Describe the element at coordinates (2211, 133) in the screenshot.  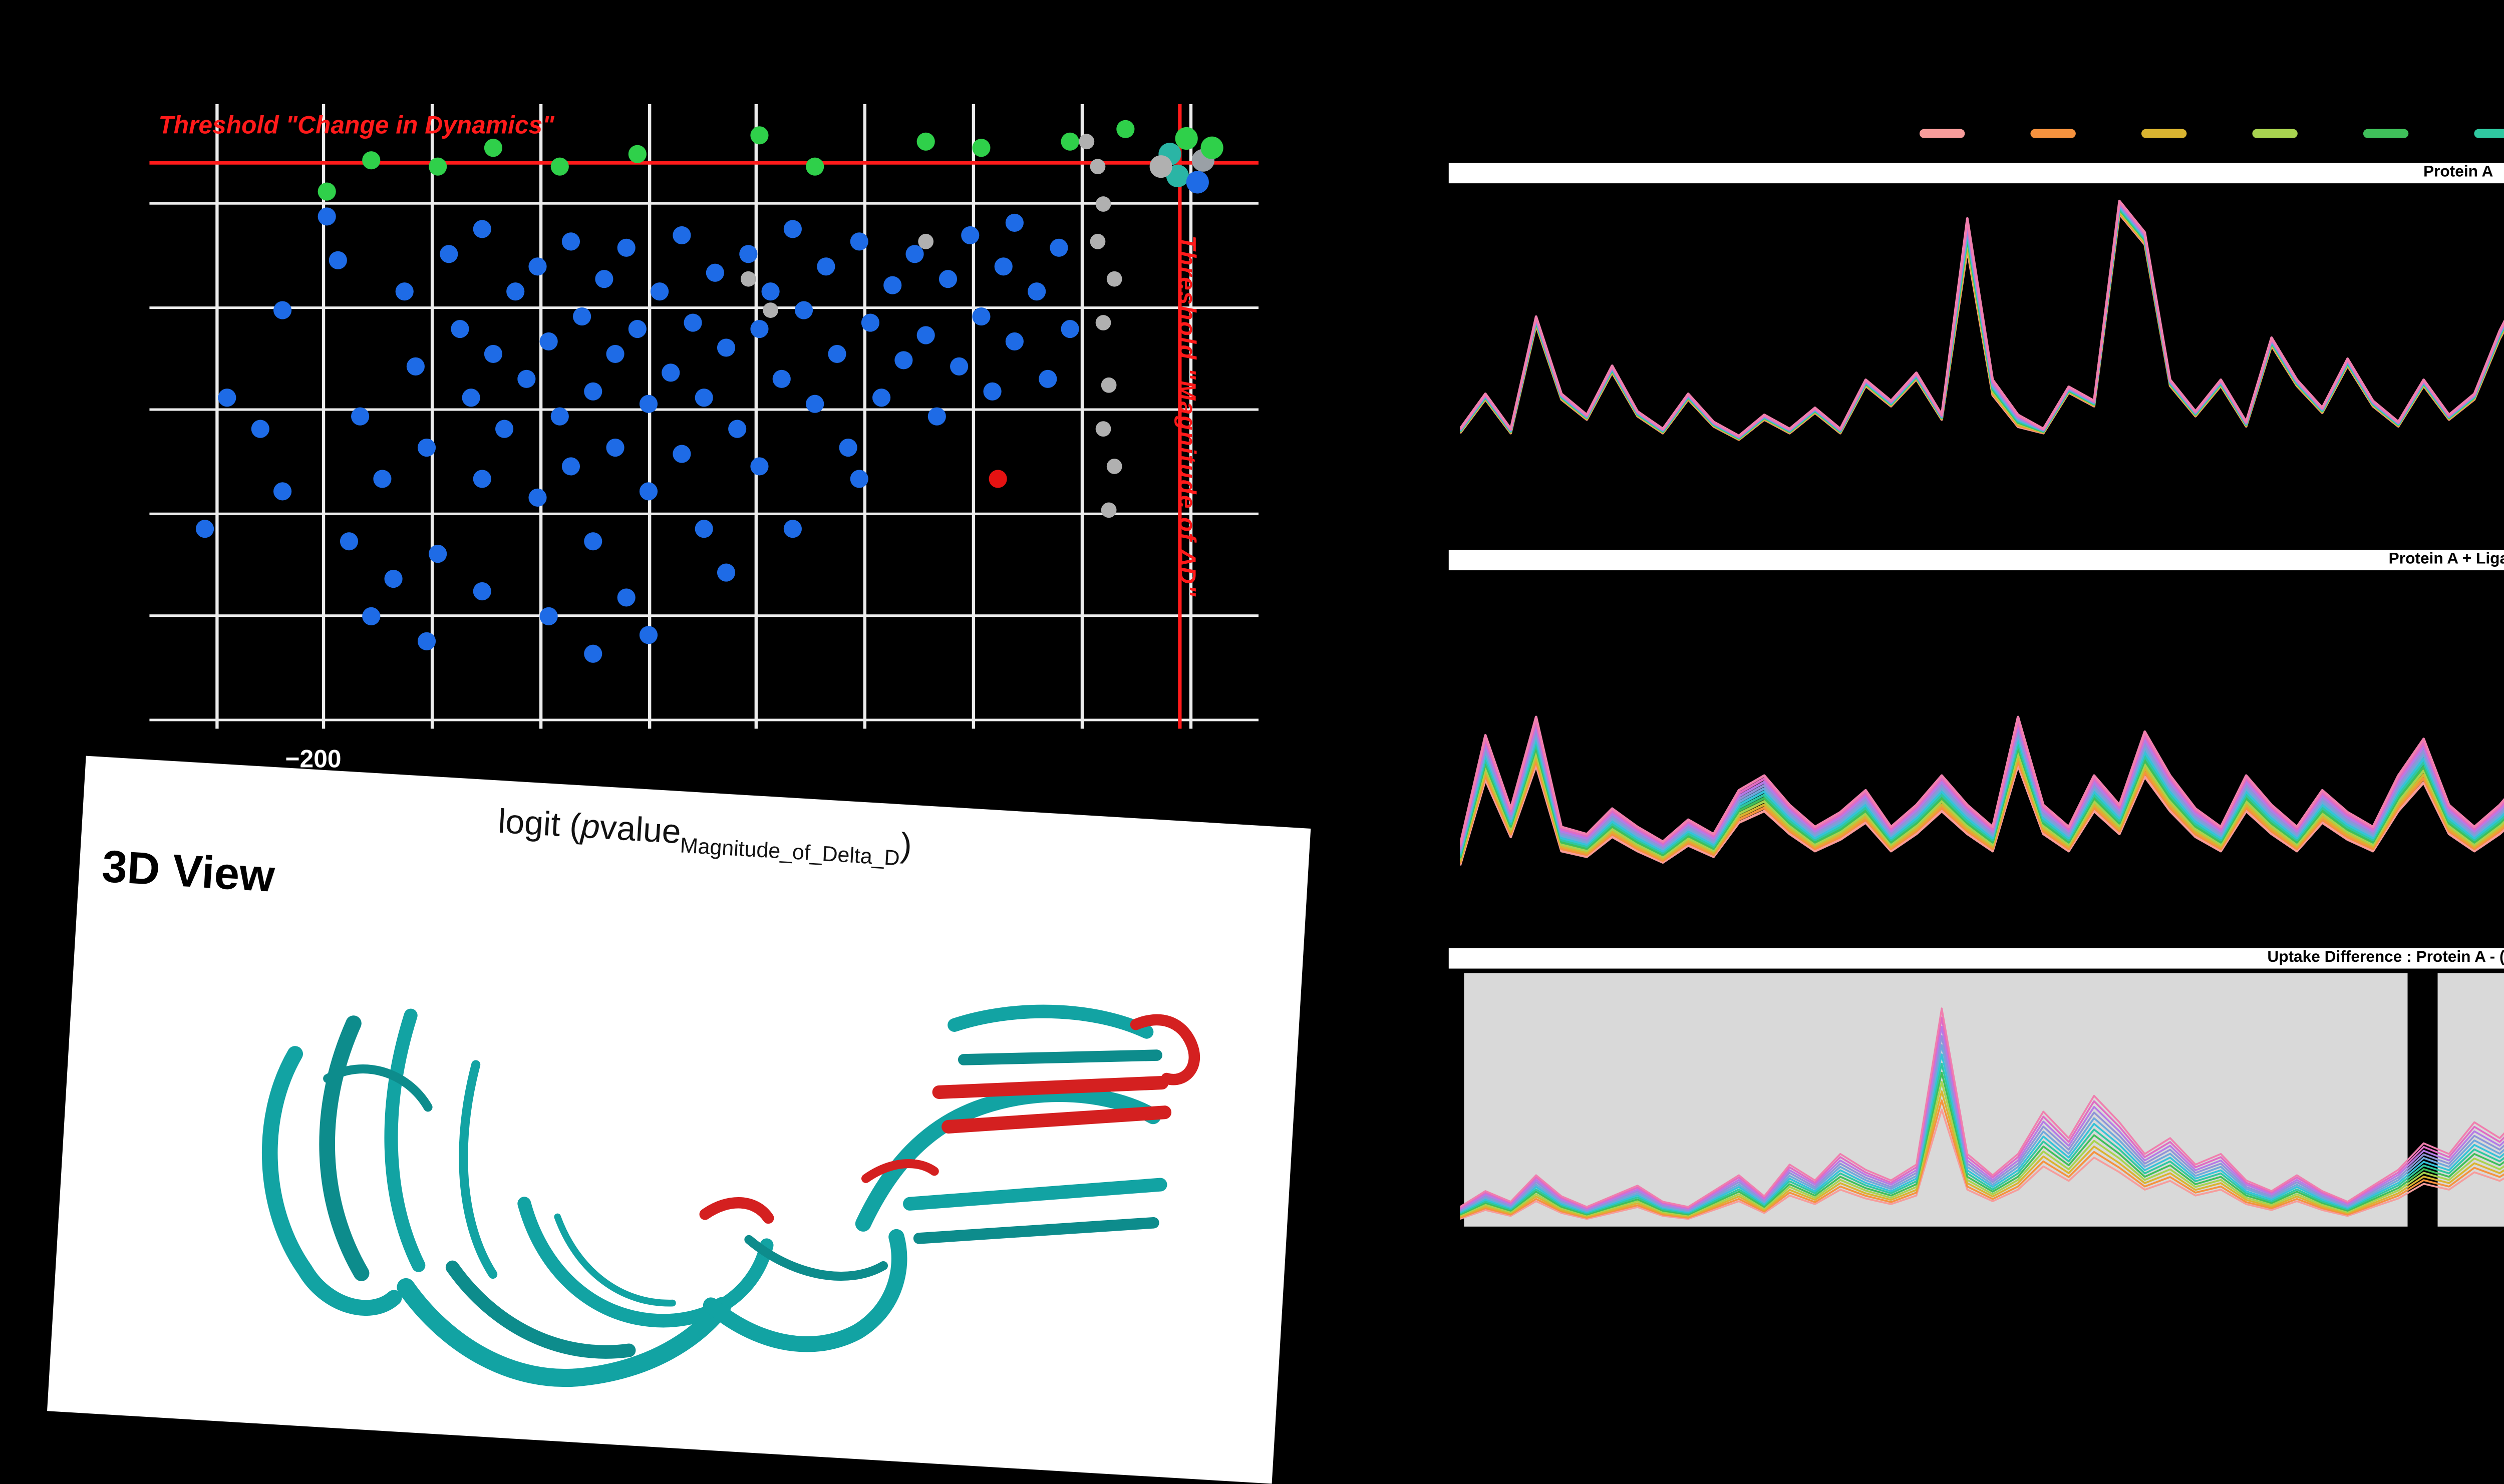
I see `timepoint-legend` at that location.